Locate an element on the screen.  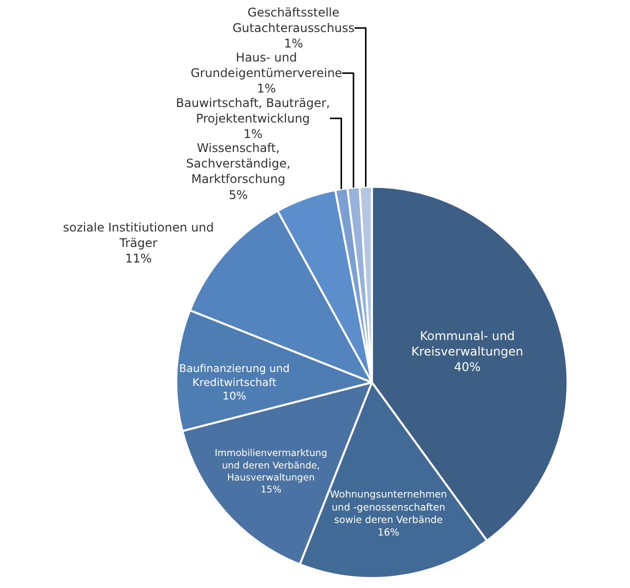
slice-label: Wissenschaft, Sachverständige, Marktforschung is located at coordinates (238, 163).